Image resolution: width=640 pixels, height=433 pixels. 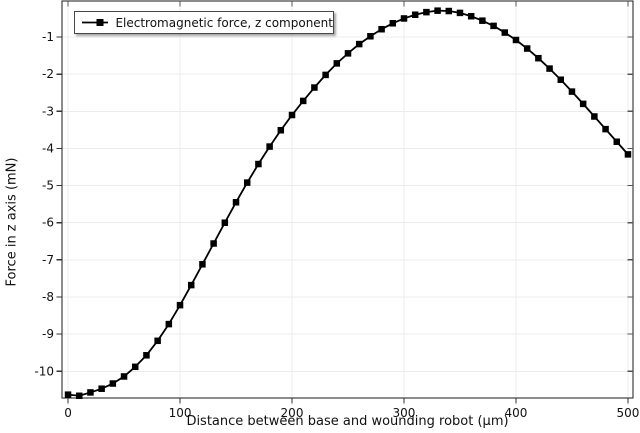 What do you see at coordinates (68, 413) in the screenshot?
I see `x-tick-label: 0` at bounding box center [68, 413].